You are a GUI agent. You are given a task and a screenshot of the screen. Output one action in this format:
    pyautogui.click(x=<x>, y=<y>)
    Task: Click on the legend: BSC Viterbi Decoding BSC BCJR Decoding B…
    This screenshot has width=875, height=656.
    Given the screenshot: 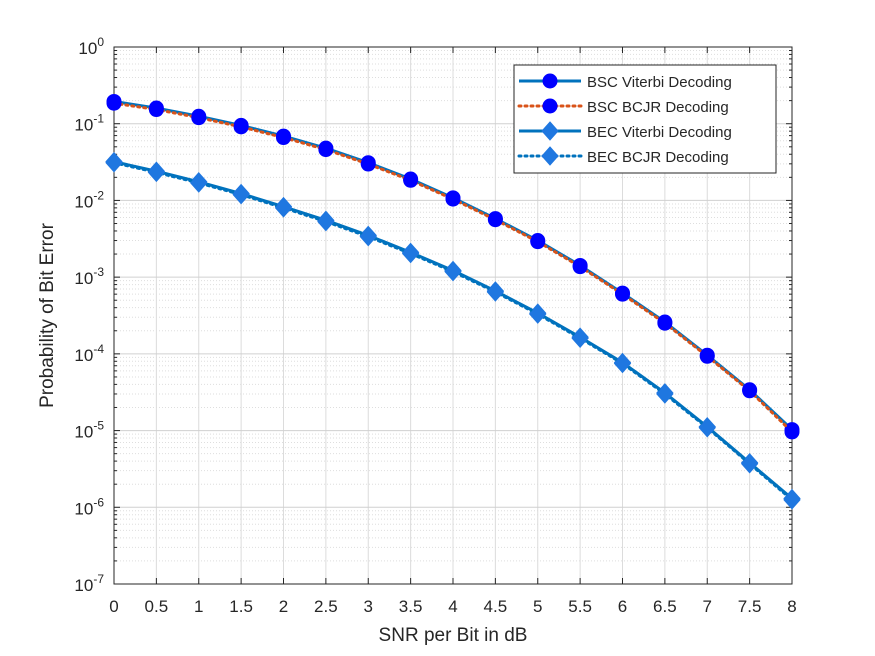 What is the action you would take?
    pyautogui.click(x=645, y=119)
    